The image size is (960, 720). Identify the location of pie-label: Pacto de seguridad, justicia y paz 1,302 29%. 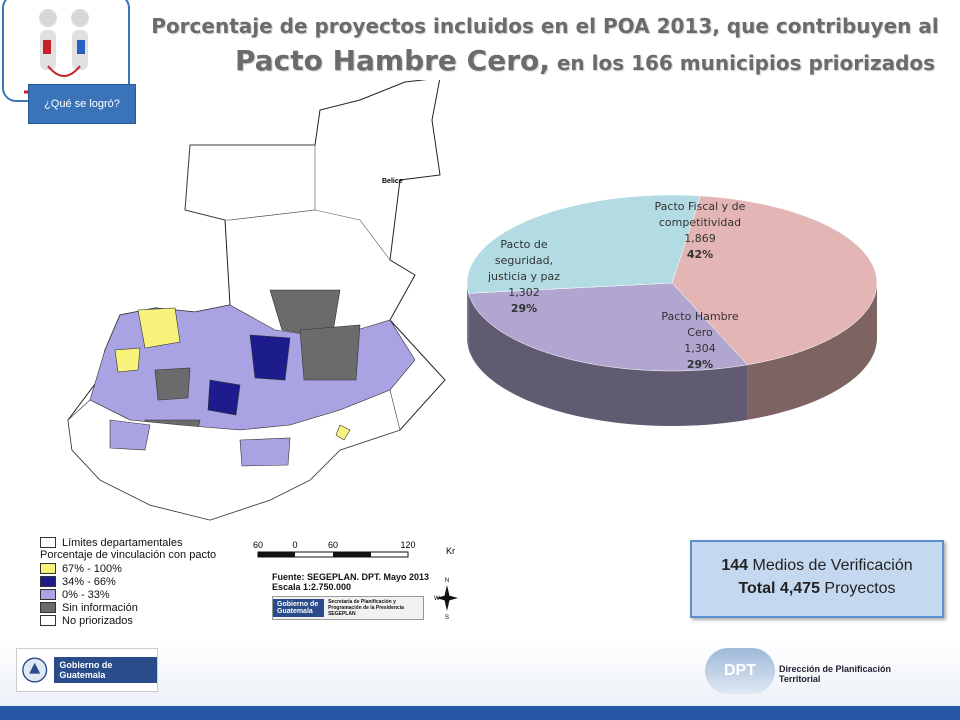
(523, 276).